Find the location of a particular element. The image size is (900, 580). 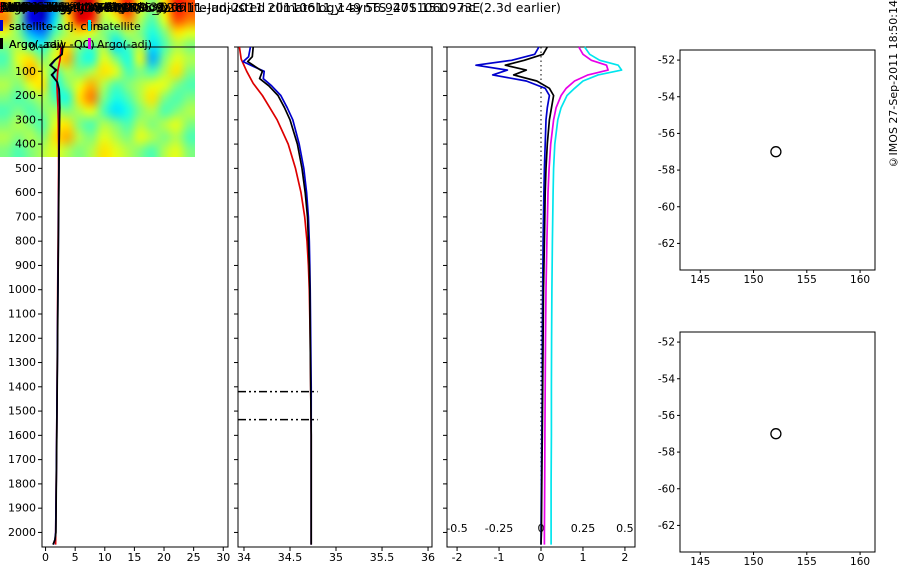

curve-argo-adj-t-diff is located at coordinates (529, 295).